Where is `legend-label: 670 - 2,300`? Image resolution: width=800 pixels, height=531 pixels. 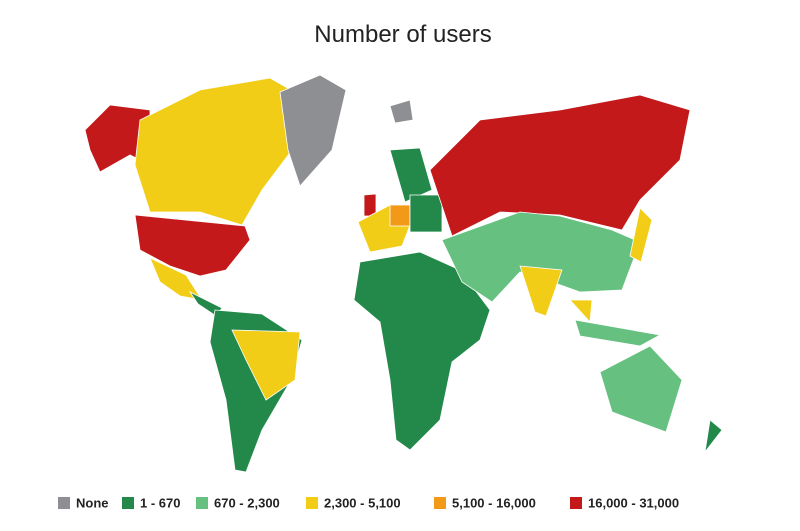
legend-label: 670 - 2,300 is located at coordinates (247, 502).